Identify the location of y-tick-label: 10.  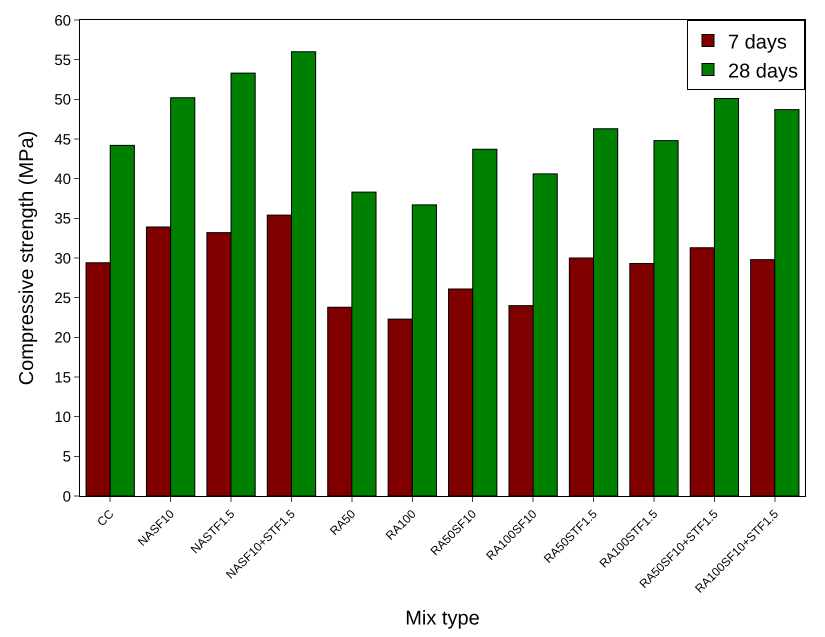
(62, 417).